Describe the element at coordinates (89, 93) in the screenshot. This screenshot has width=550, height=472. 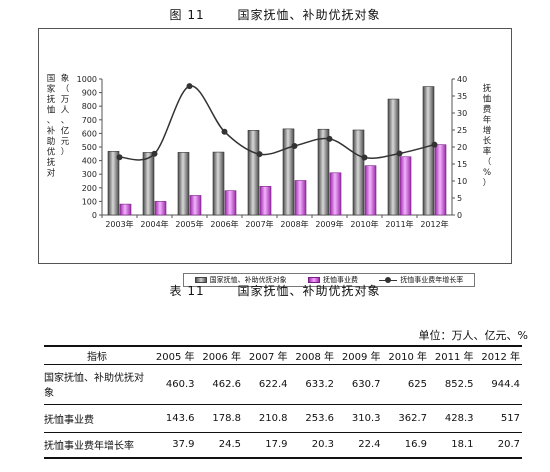
I see `y-tick-label-left: 900` at that location.